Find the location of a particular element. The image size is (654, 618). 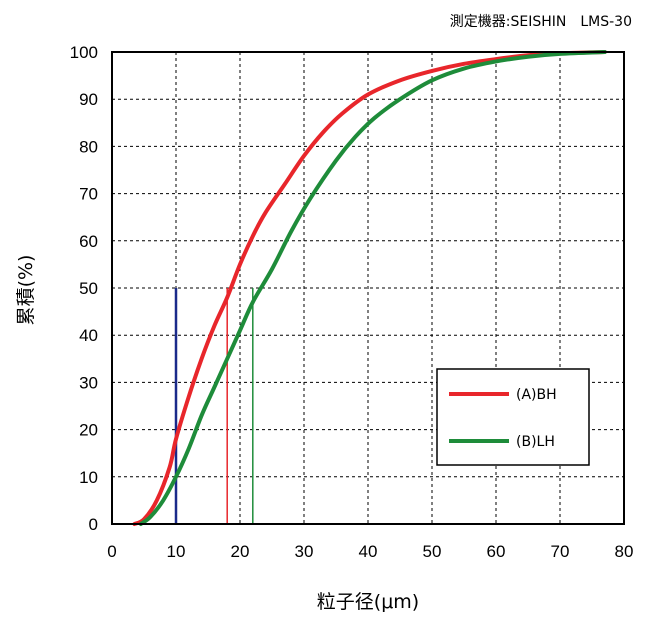

y-tick-label: 100 is located at coordinates (84, 52).